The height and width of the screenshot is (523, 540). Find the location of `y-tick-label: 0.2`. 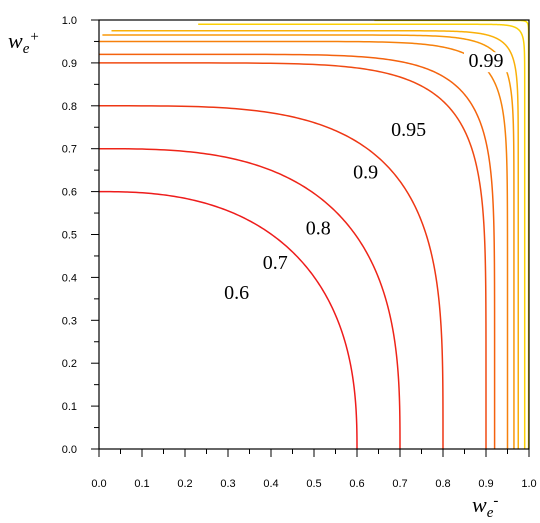

y-tick-label: 0.2 is located at coordinates (69, 364).